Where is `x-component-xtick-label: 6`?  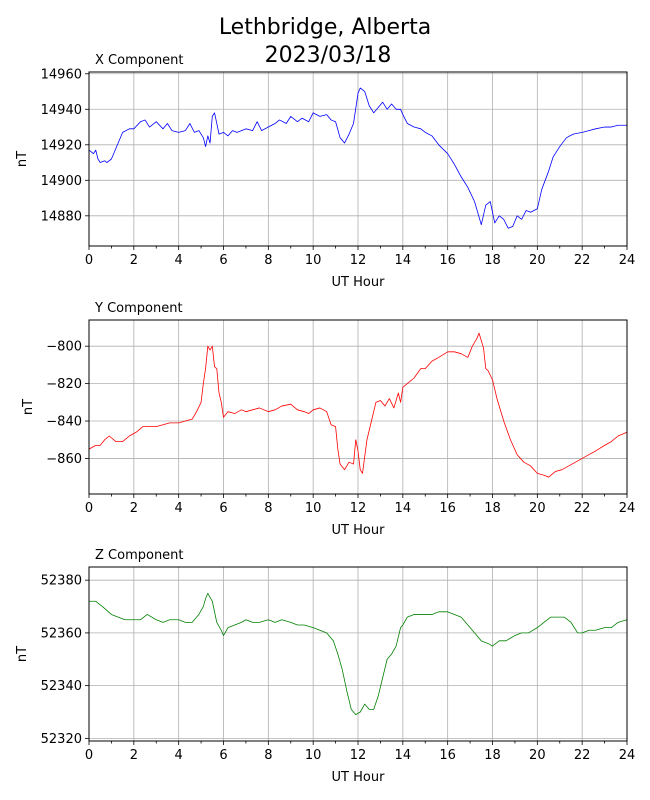 x-component-xtick-label: 6 is located at coordinates (223, 260).